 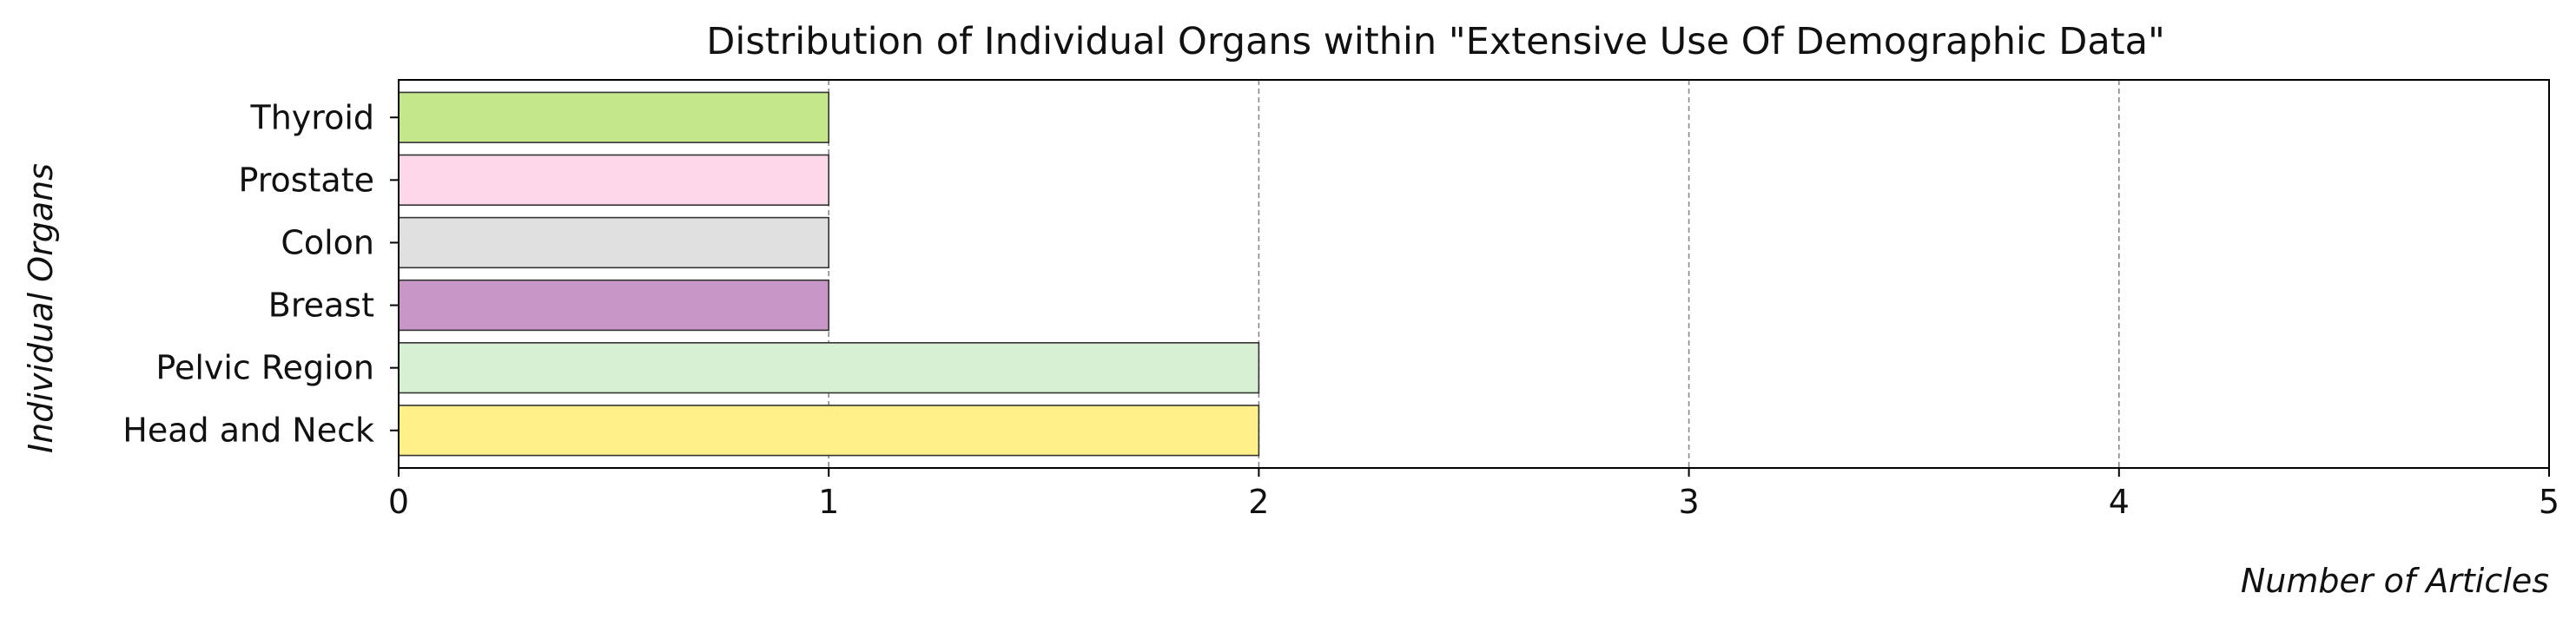 What do you see at coordinates (2395, 581) in the screenshot?
I see `x-axis-label: Number of Articles` at bounding box center [2395, 581].